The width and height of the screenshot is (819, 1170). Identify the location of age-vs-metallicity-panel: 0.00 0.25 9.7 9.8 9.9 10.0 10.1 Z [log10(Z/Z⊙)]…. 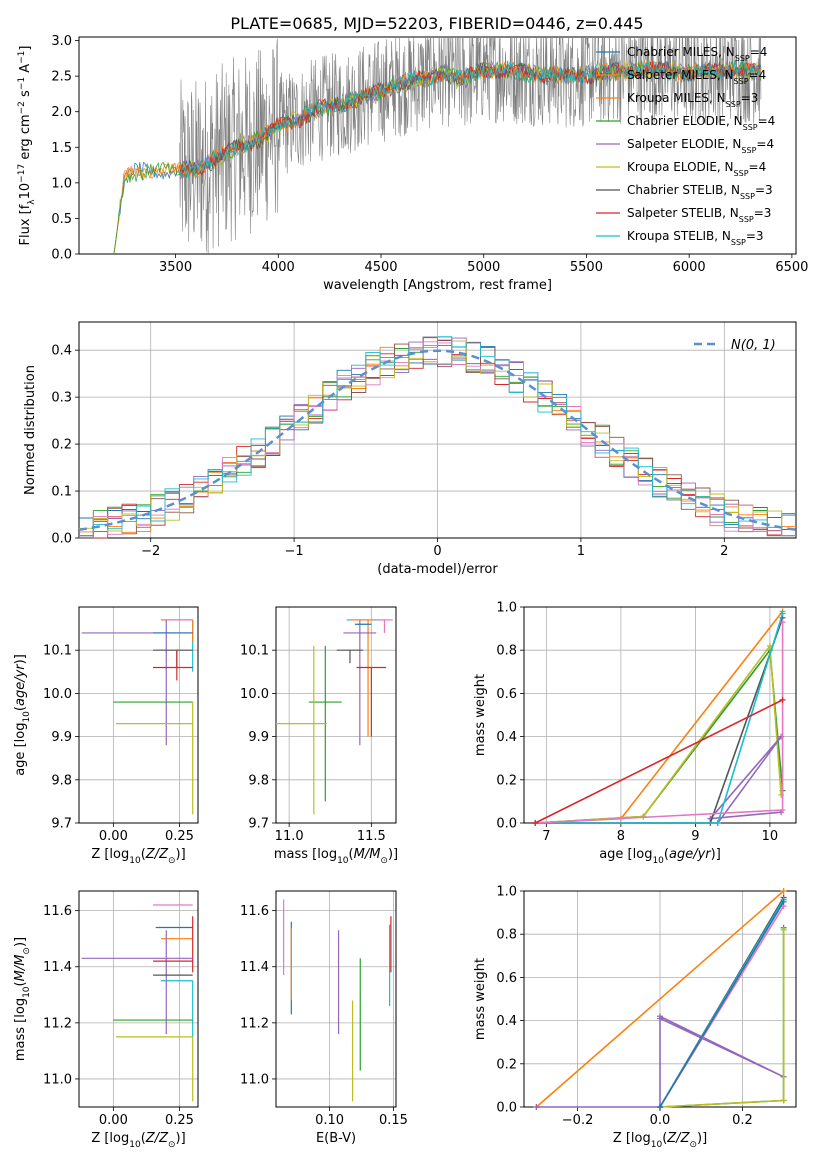
(106, 736).